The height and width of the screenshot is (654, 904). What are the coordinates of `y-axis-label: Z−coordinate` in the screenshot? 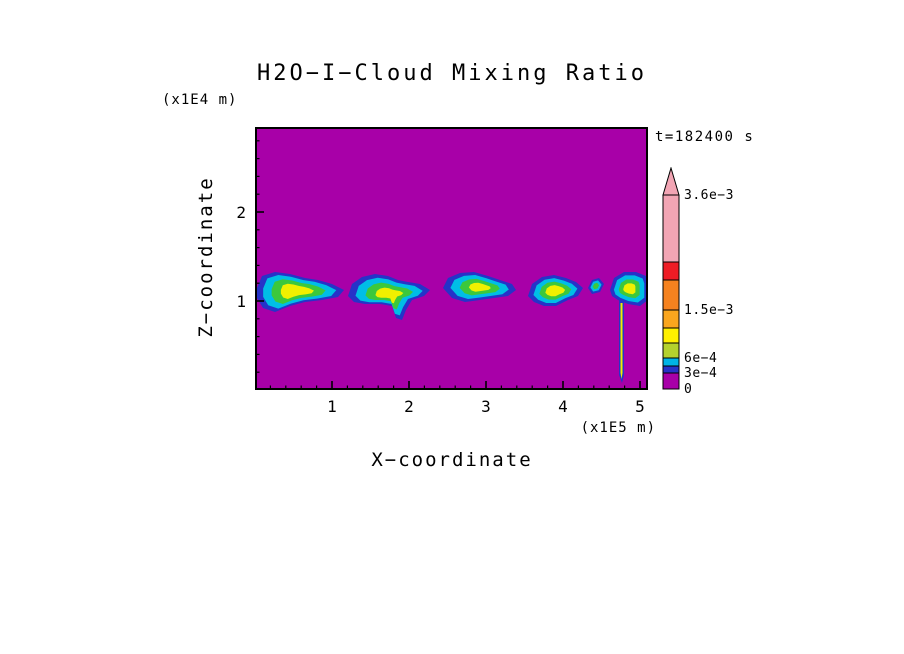 It's located at (206, 257).